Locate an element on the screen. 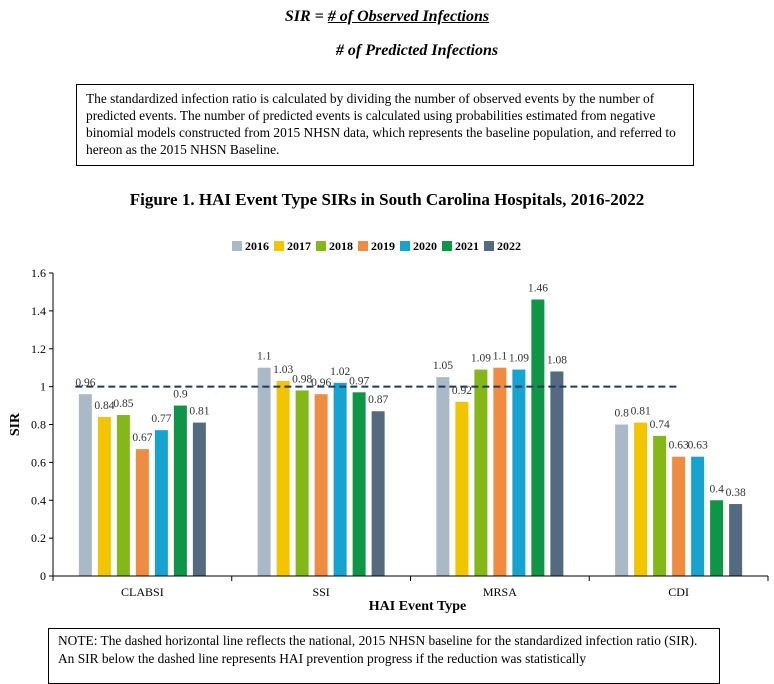 This screenshot has width=774, height=684. data-label: 0.67 is located at coordinates (142, 438).